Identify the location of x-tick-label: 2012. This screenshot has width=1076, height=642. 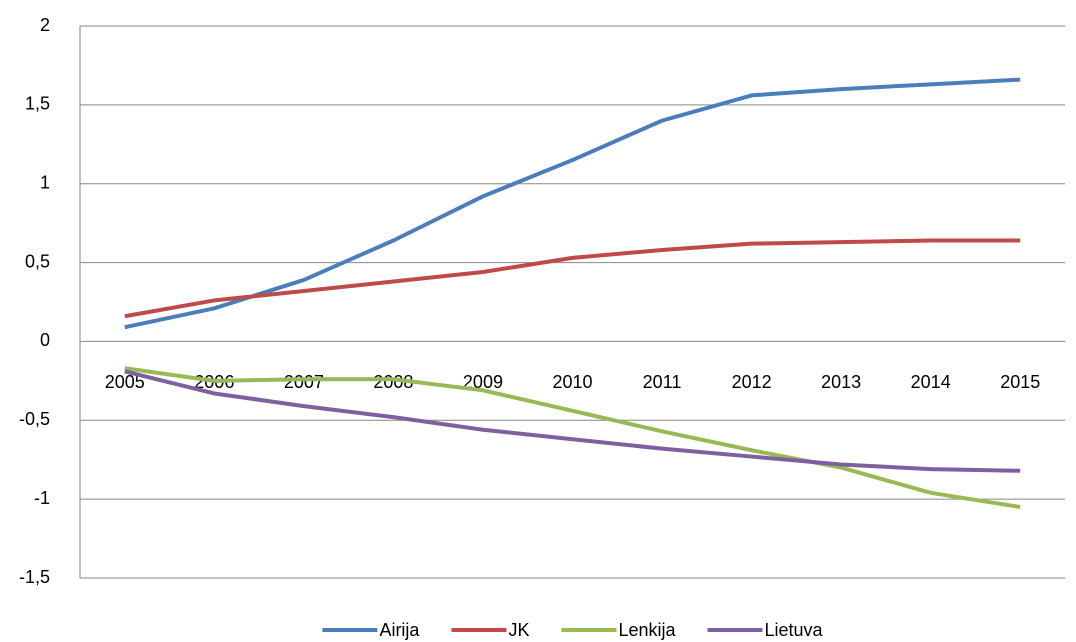
(752, 382).